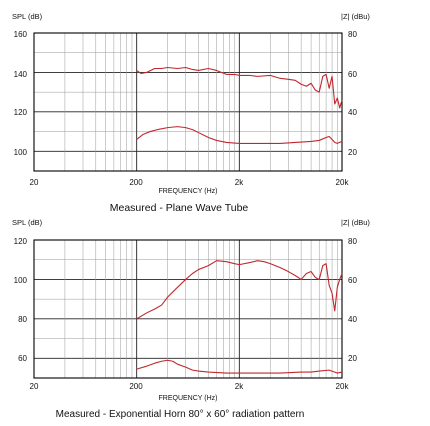  I want to click on chart-2-y-axis-label: SPL (dB), so click(27, 222).